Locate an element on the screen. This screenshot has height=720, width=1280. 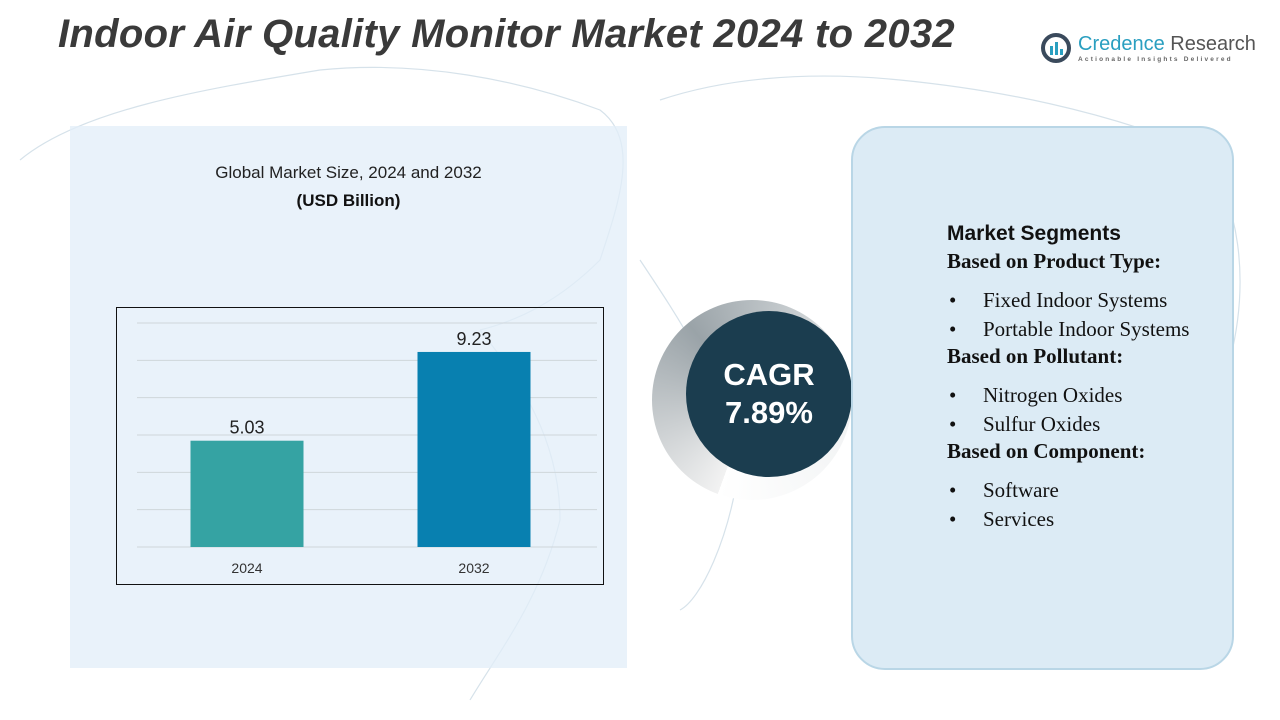
data-label: 5.03 is located at coordinates (246, 428).